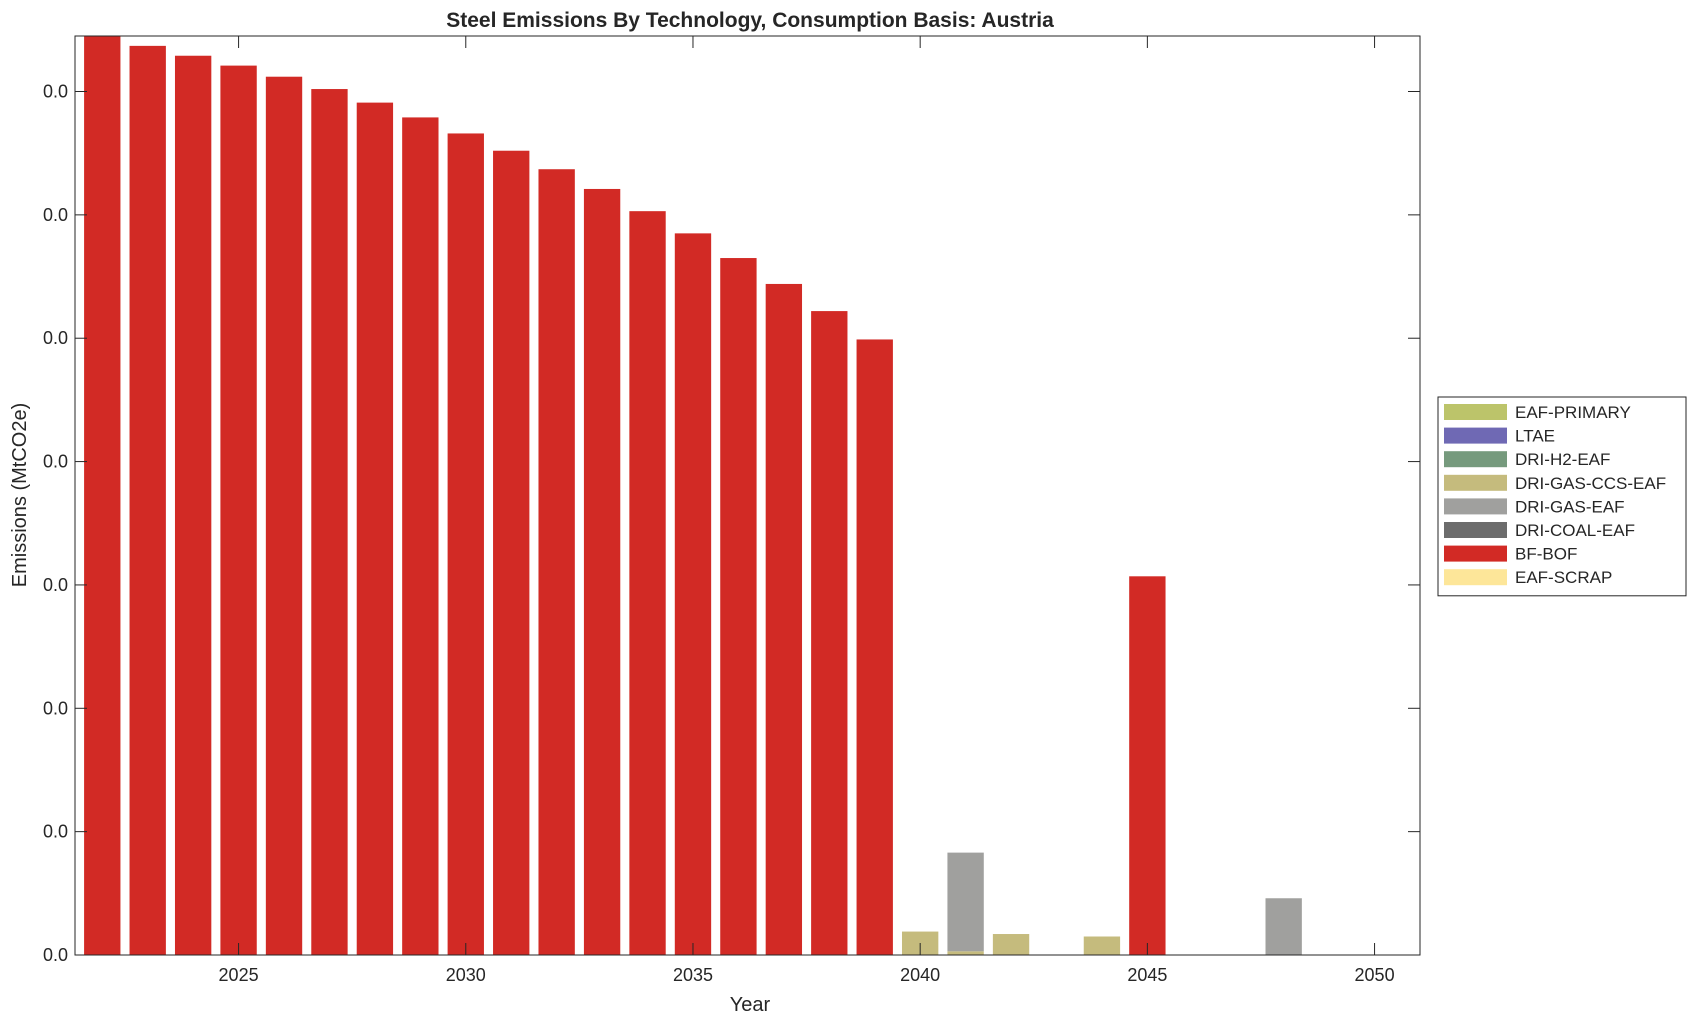 The width and height of the screenshot is (1696, 1021). Describe the element at coordinates (1475, 553) in the screenshot. I see `legend-swatch-bf-bof` at that location.